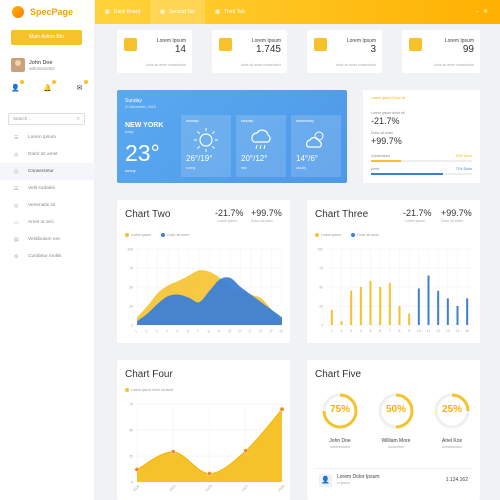  Describe the element at coordinates (47, 137) in the screenshot. I see `sidebar-item: ☰ Lorem Ipsum` at that location.